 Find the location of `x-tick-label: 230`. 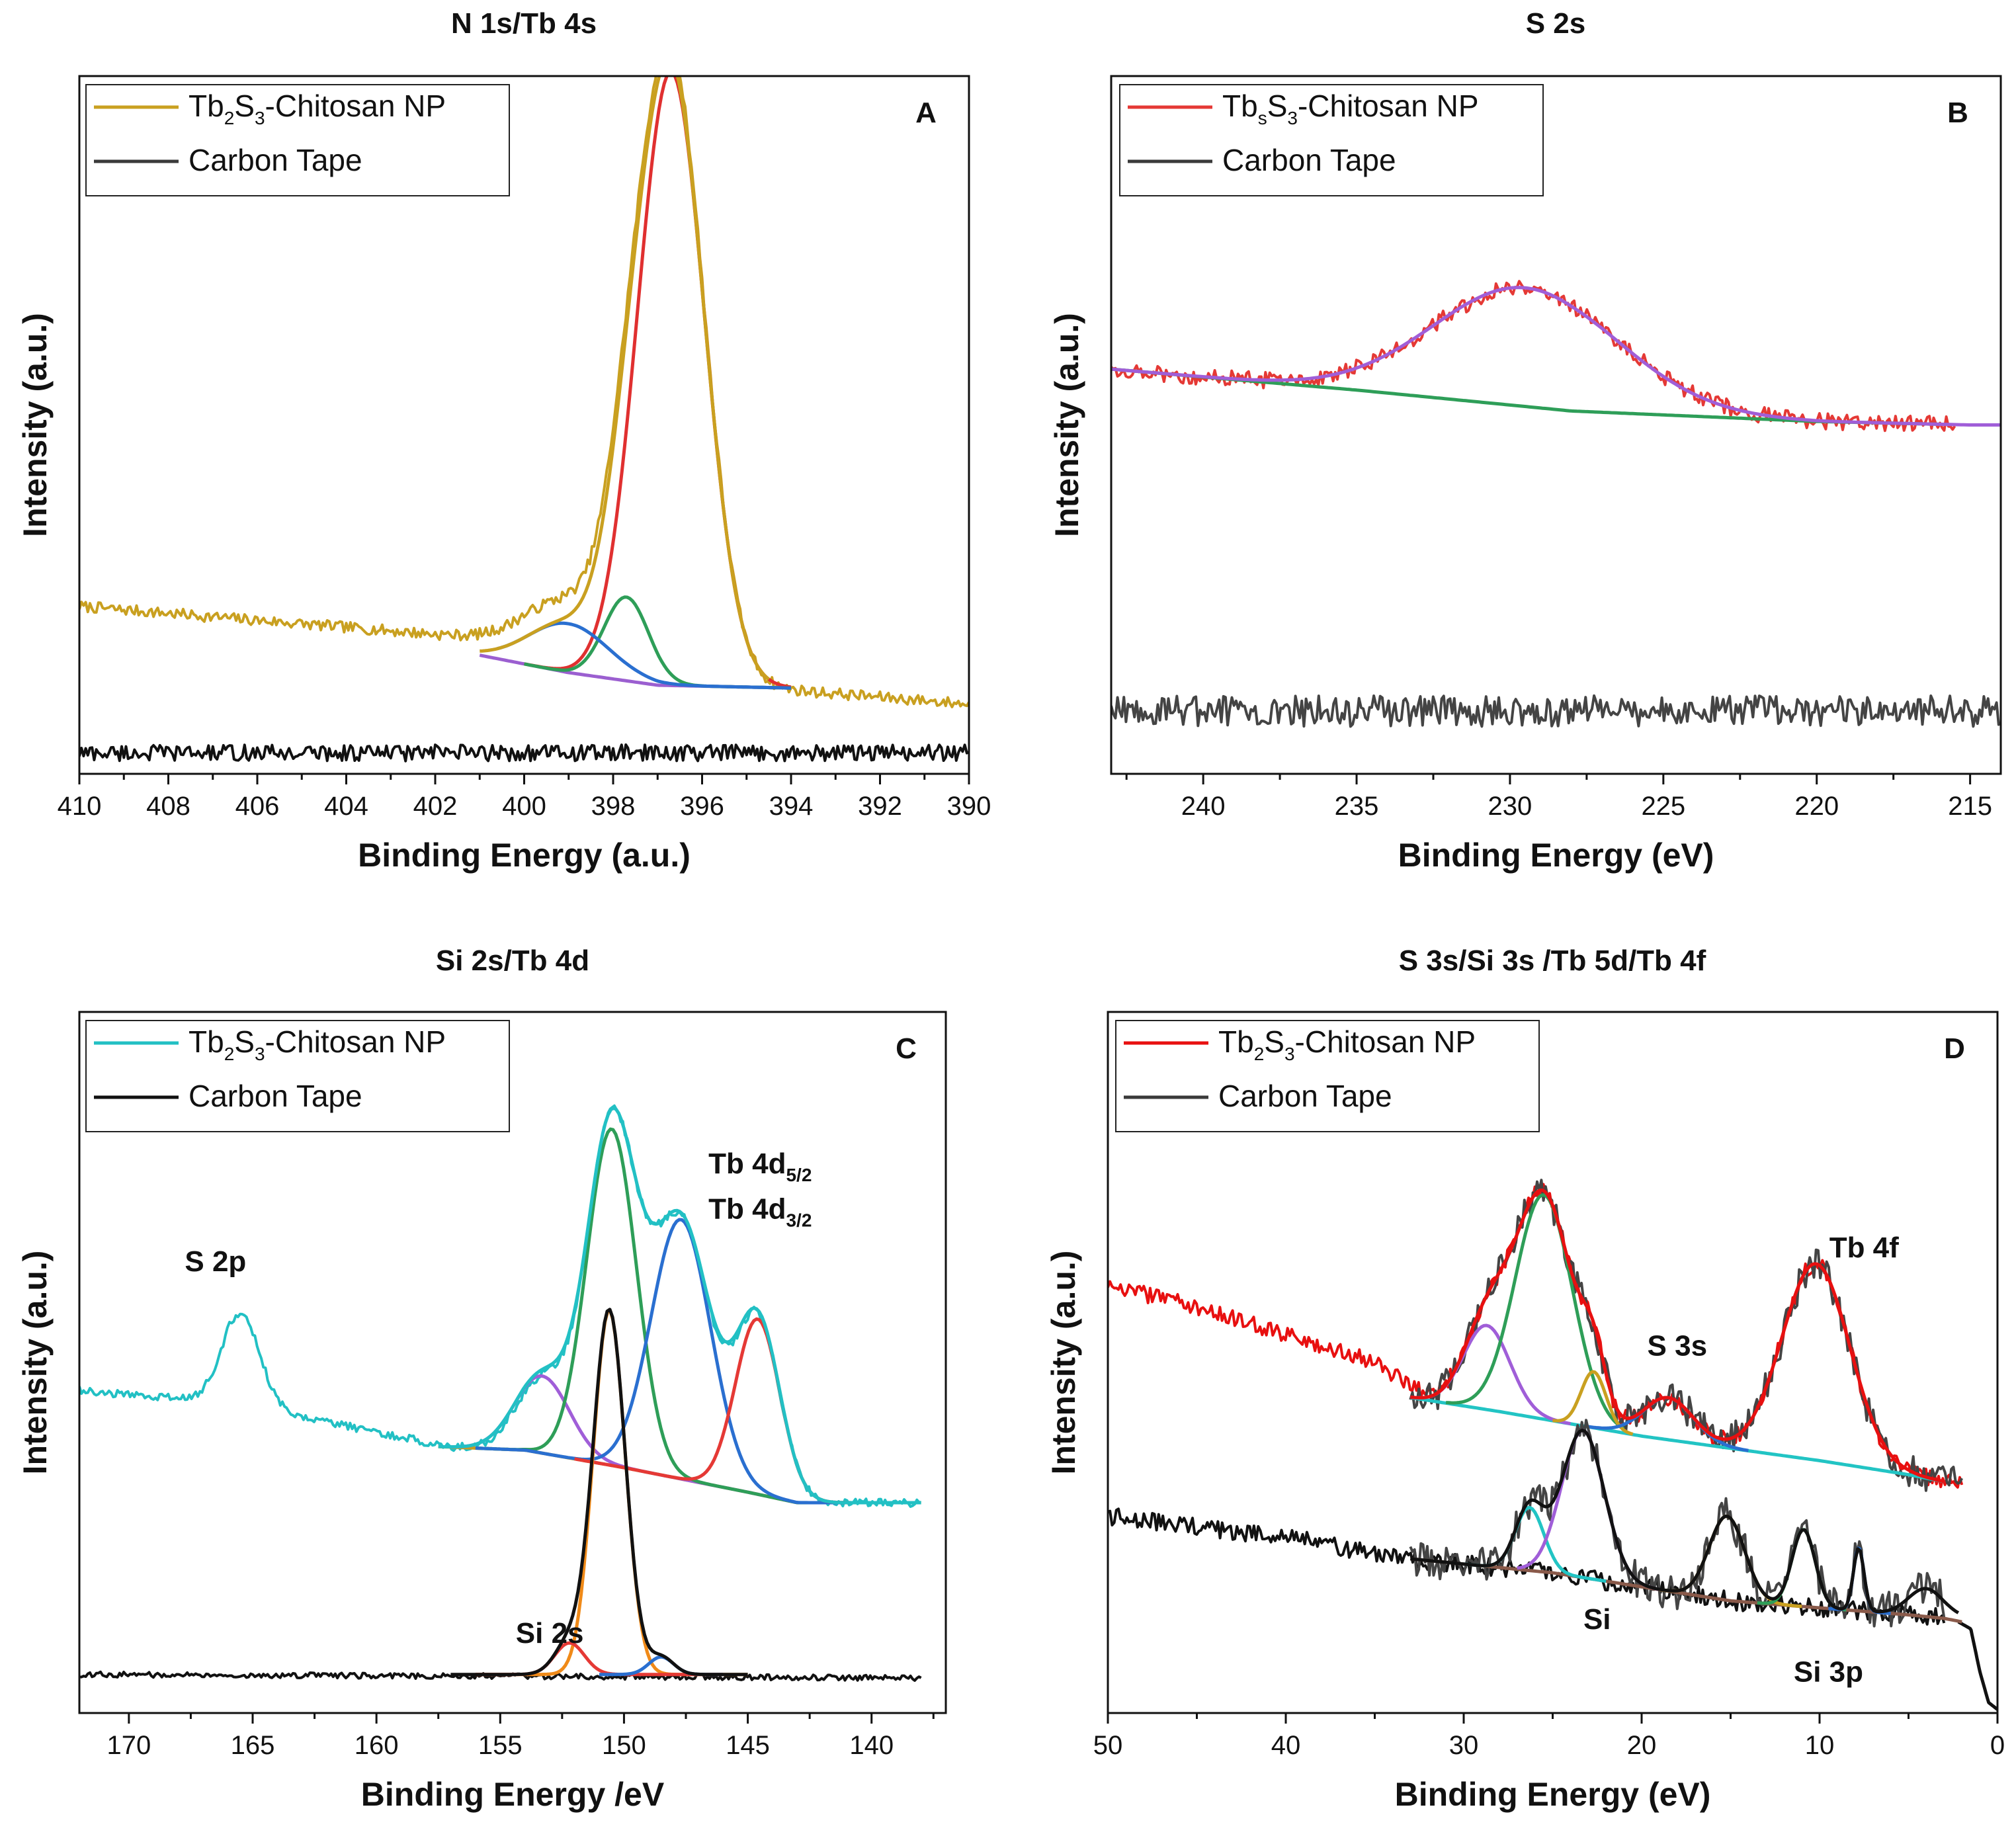

x-tick-label: 230 is located at coordinates (1510, 807).